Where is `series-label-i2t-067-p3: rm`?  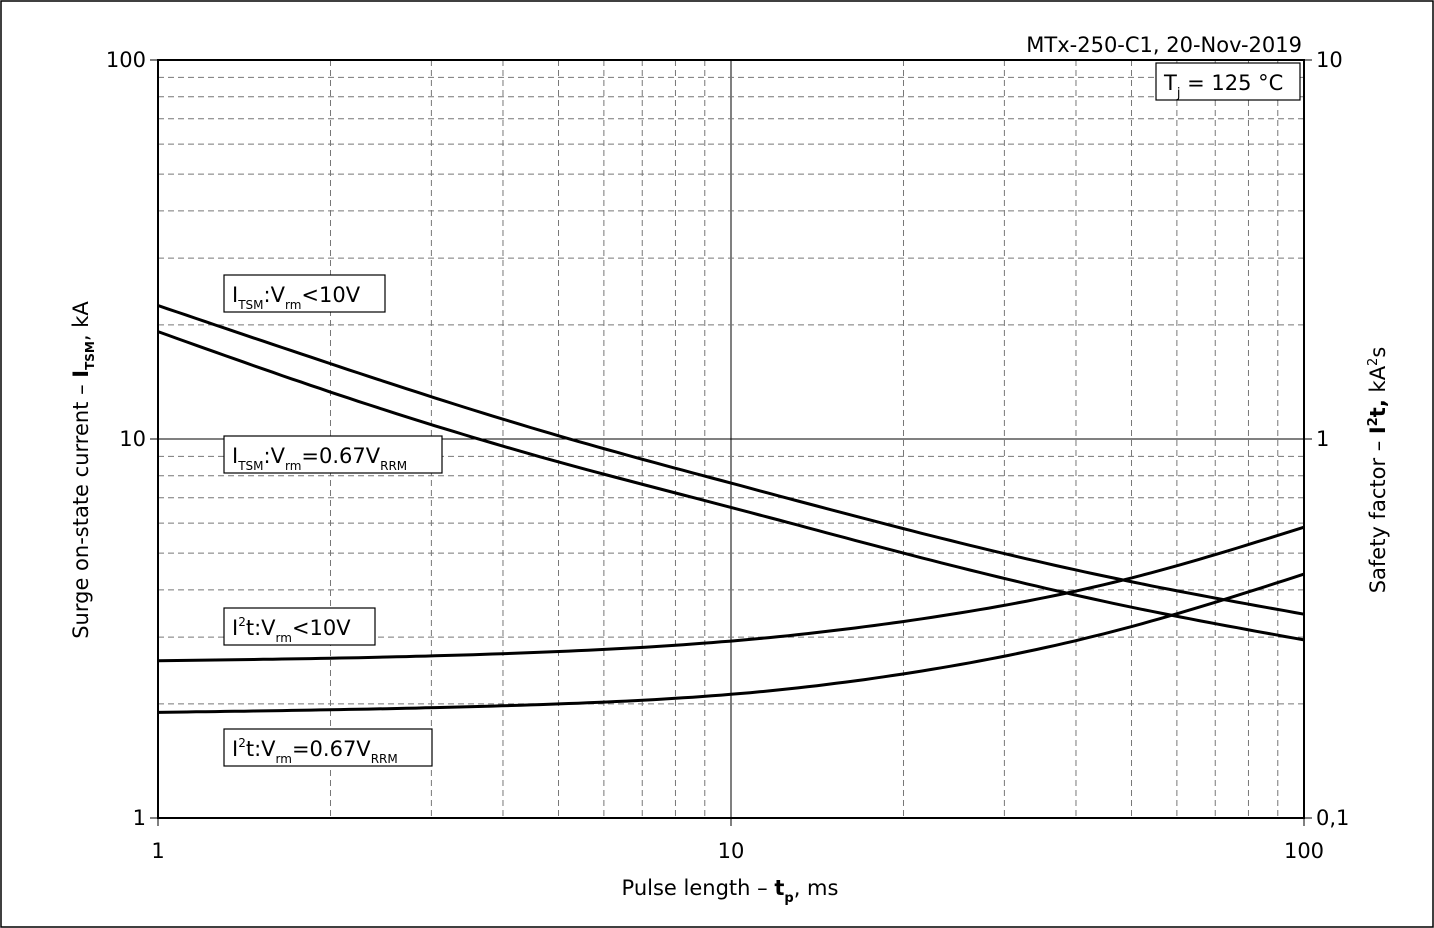
series-label-i2t-067-p3: rm is located at coordinates (284, 759).